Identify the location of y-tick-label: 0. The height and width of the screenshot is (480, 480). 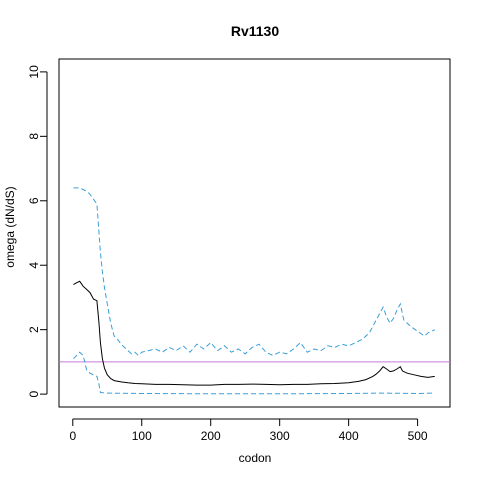
(34, 393).